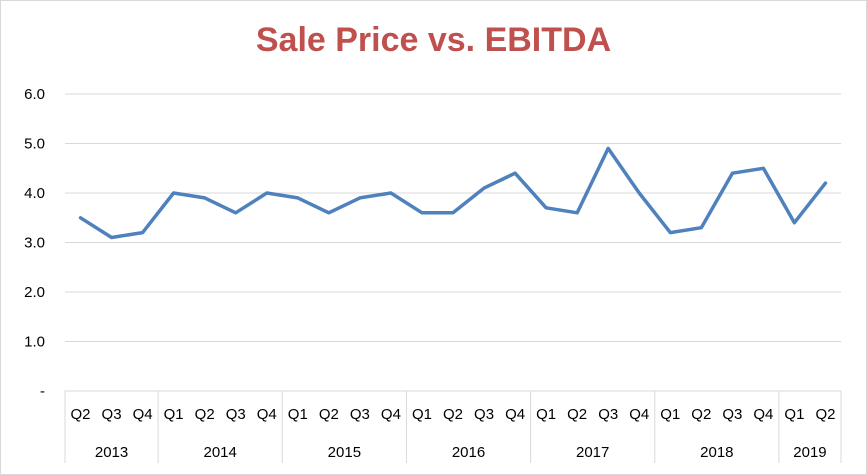 This screenshot has width=867, height=475. What do you see at coordinates (809, 452) in the screenshot?
I see `x-tick-label-year: 2019` at bounding box center [809, 452].